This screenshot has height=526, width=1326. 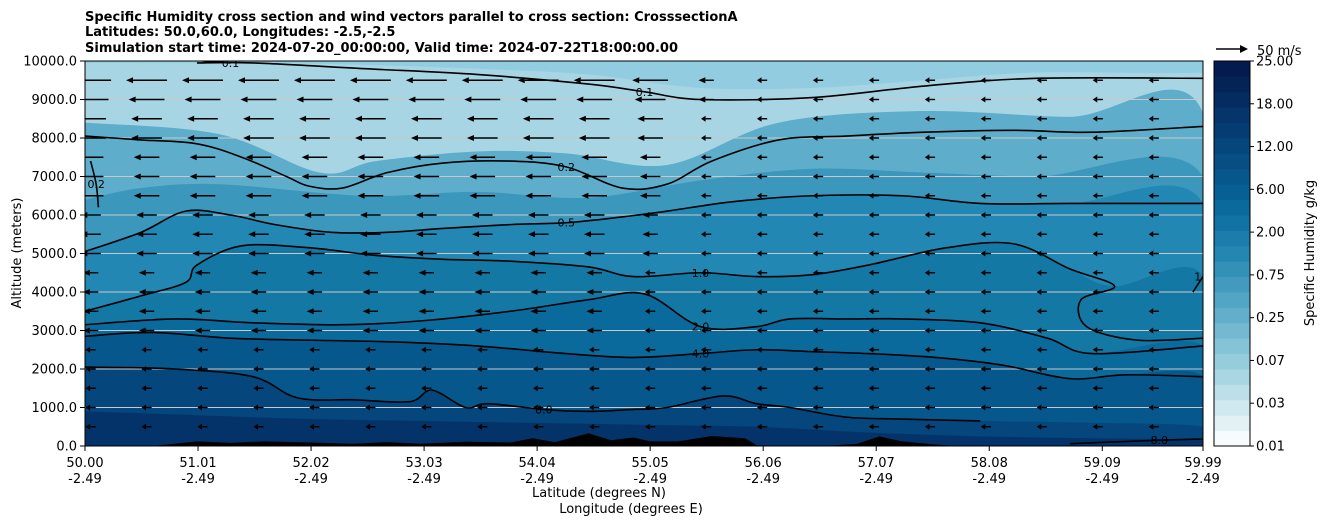 I want to click on x-tick-label-lat-1: 51.01, so click(x=197, y=463).